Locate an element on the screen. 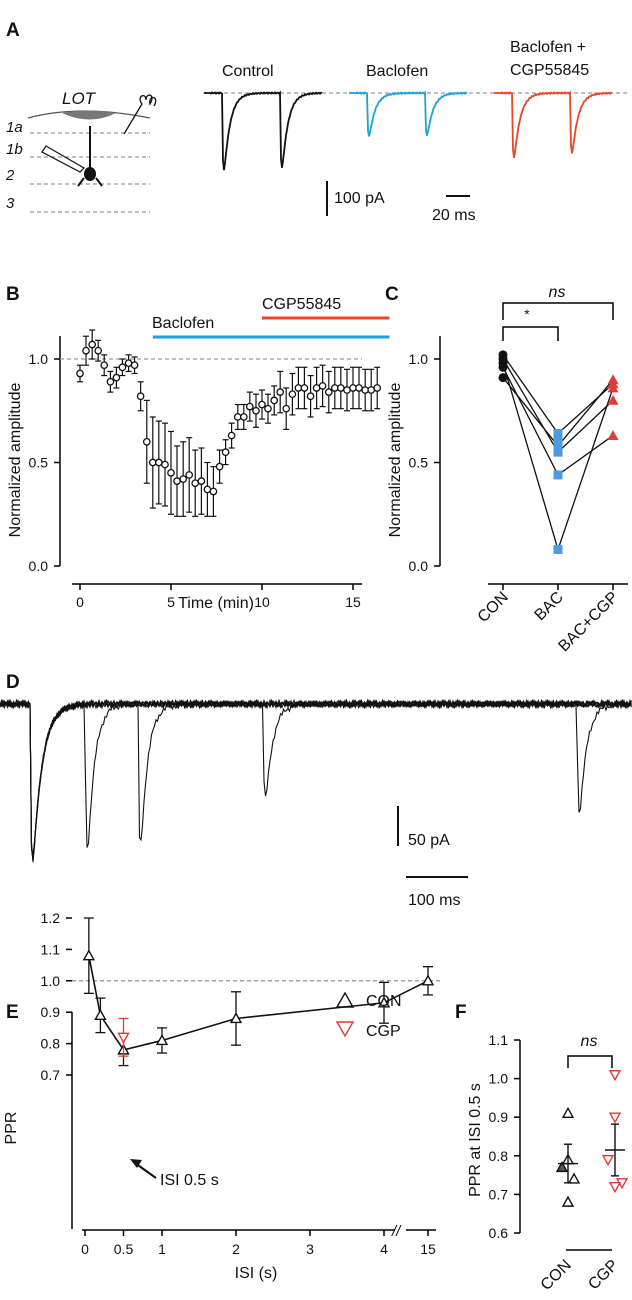  panel-letter-b: B is located at coordinates (13, 294).